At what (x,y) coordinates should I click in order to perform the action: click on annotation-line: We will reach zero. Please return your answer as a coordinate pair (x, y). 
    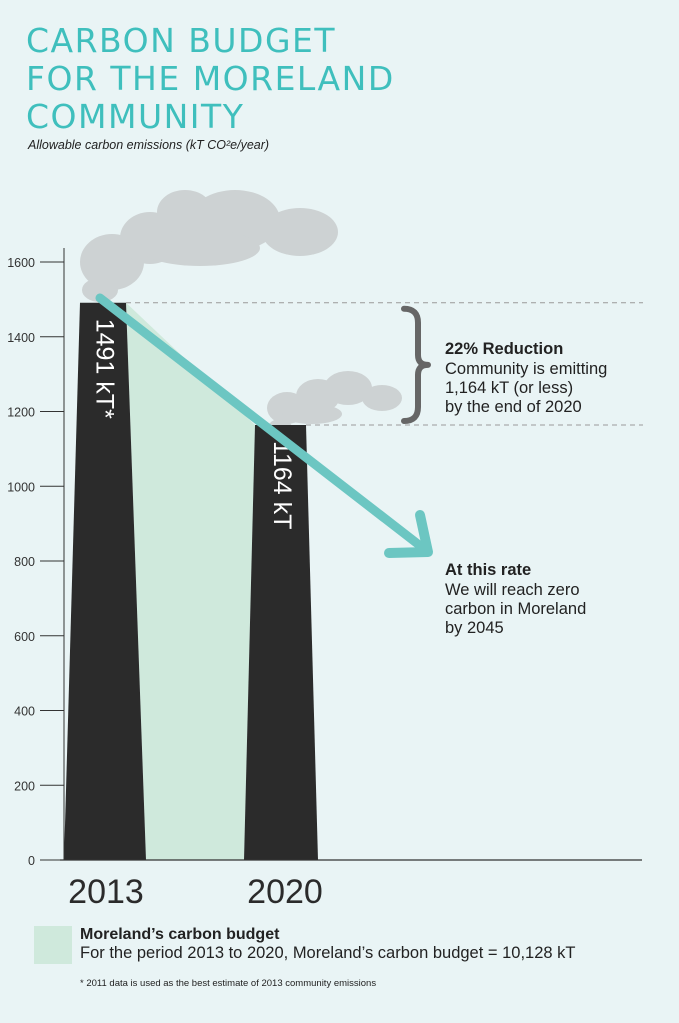
    Looking at the image, I should click on (512, 590).